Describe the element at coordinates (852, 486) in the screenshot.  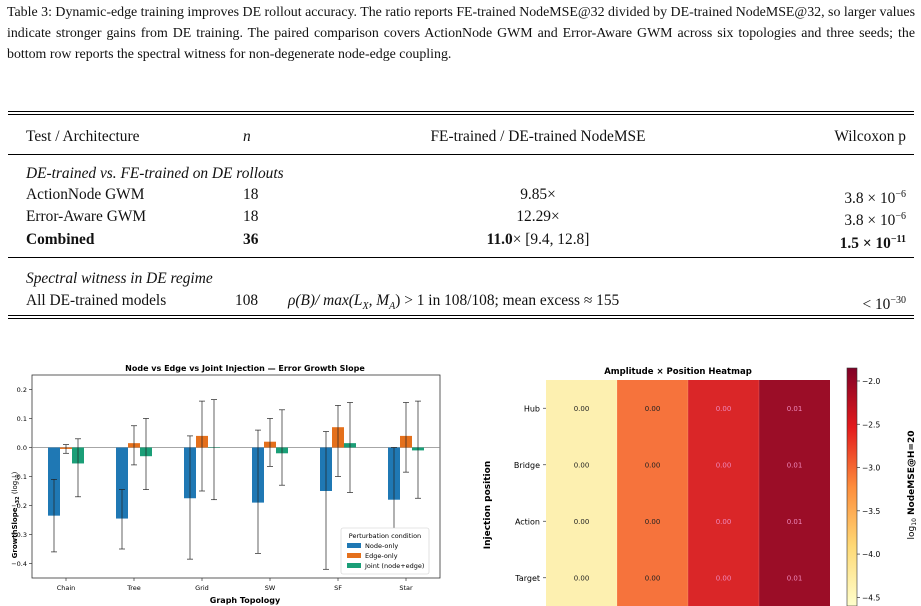
I see `colorbar-gradient` at that location.